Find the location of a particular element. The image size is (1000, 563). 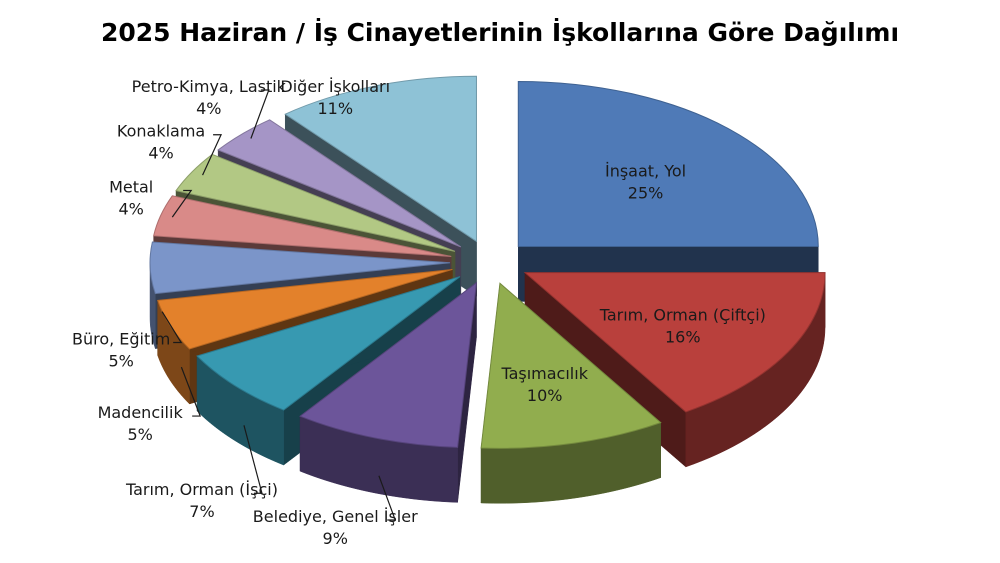

slice-tarim-orman-ciftci is located at coordinates (674, 342).